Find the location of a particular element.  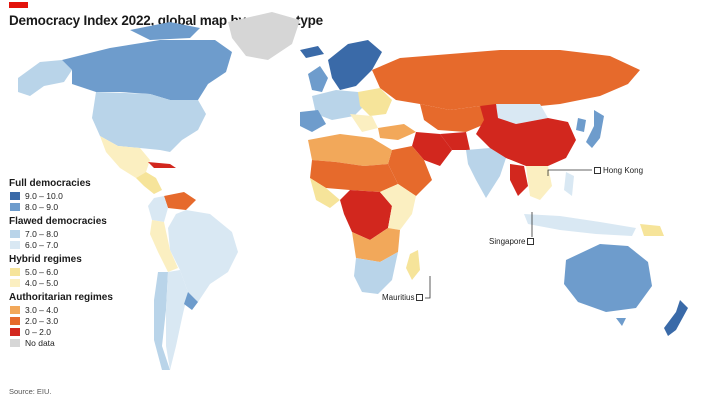

legend-group: Flawed democracies 7.0 – 8.0 6.0 – 7.0 is located at coordinates (79, 233).